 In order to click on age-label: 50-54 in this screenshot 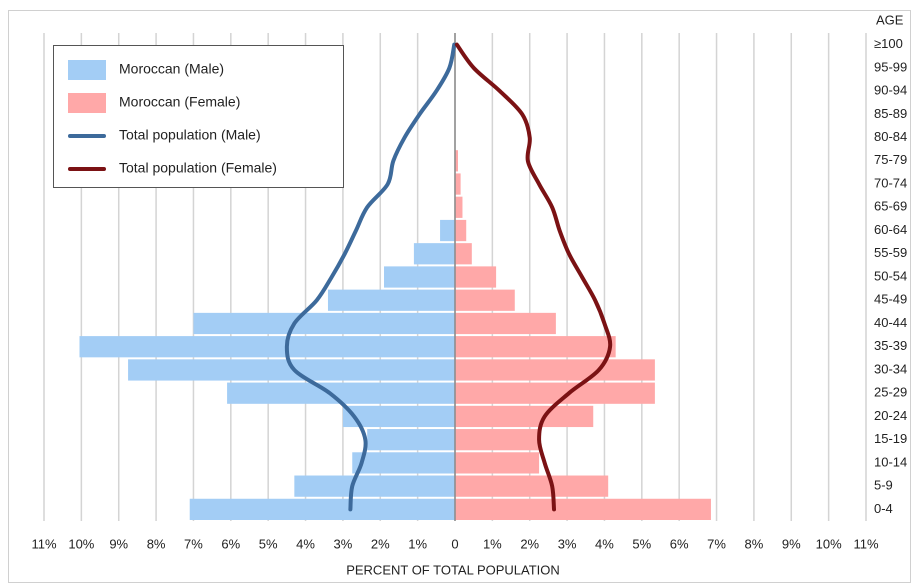, I will do `click(890, 275)`.